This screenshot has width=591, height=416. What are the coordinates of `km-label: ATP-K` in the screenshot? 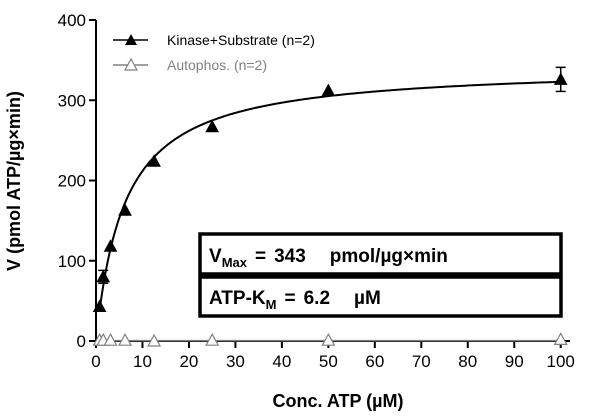 It's located at (237, 298).